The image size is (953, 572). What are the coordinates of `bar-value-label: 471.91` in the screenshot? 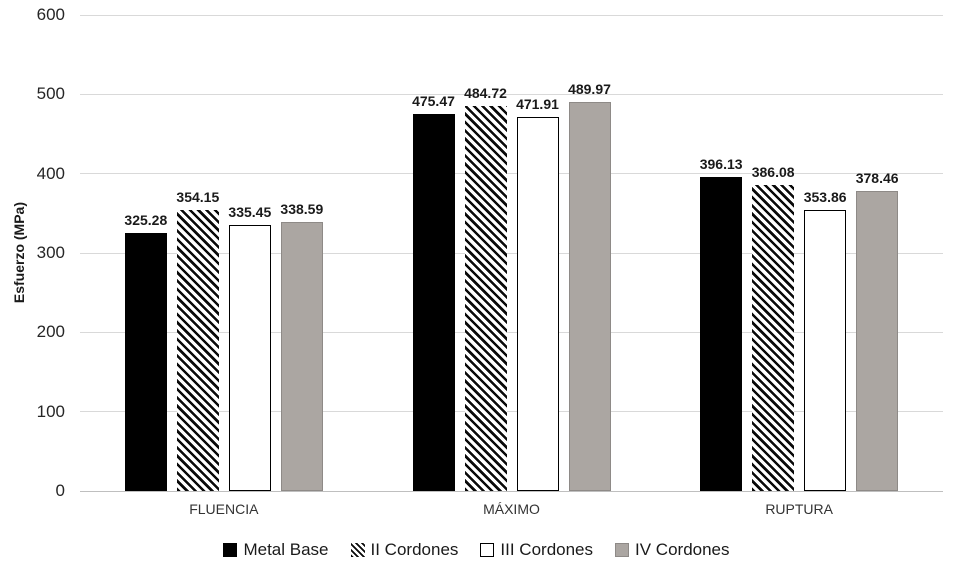 It's located at (537, 103).